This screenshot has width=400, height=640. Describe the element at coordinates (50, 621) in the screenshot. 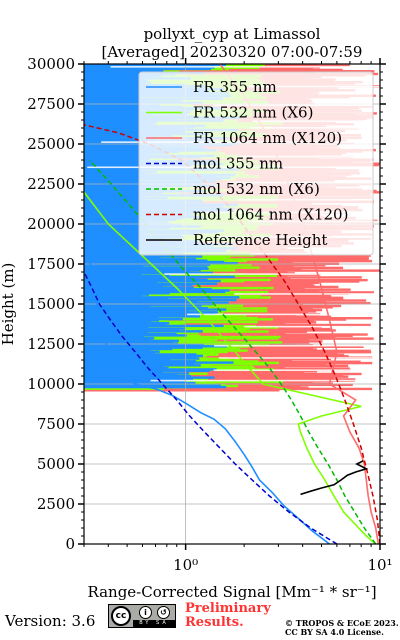

I see `version-label: Version: 3.6` at that location.